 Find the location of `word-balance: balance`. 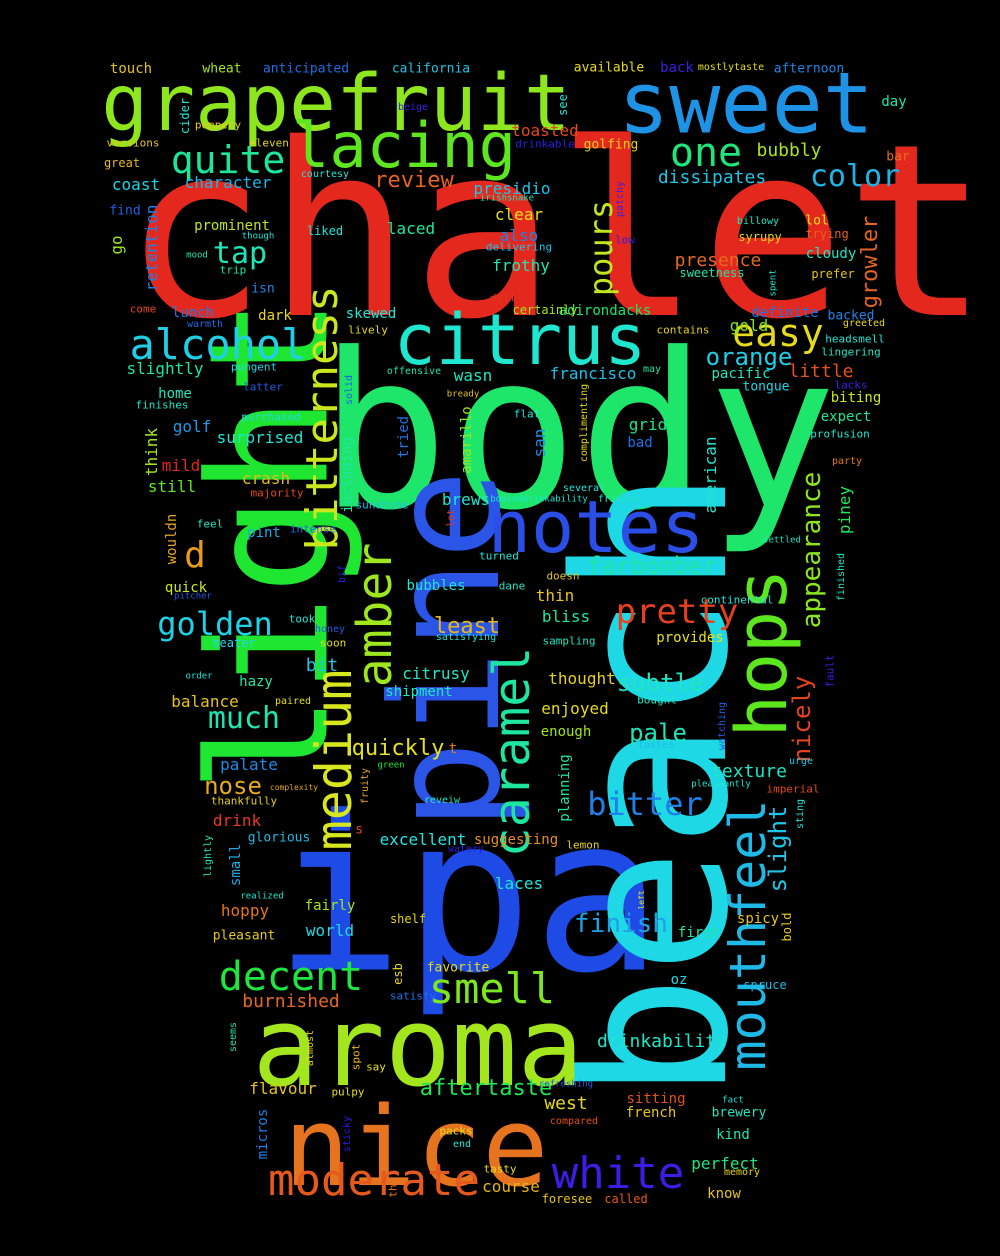

word-balance: balance is located at coordinates (205, 701).